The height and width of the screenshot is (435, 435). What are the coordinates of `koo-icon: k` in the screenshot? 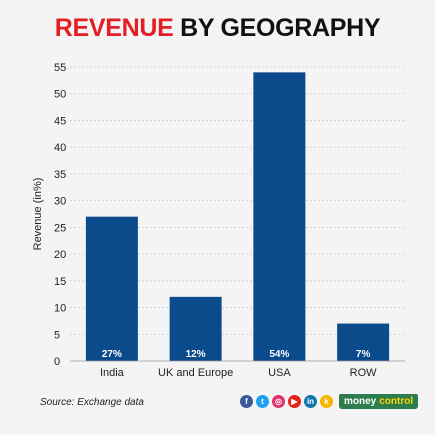 It's located at (326, 401).